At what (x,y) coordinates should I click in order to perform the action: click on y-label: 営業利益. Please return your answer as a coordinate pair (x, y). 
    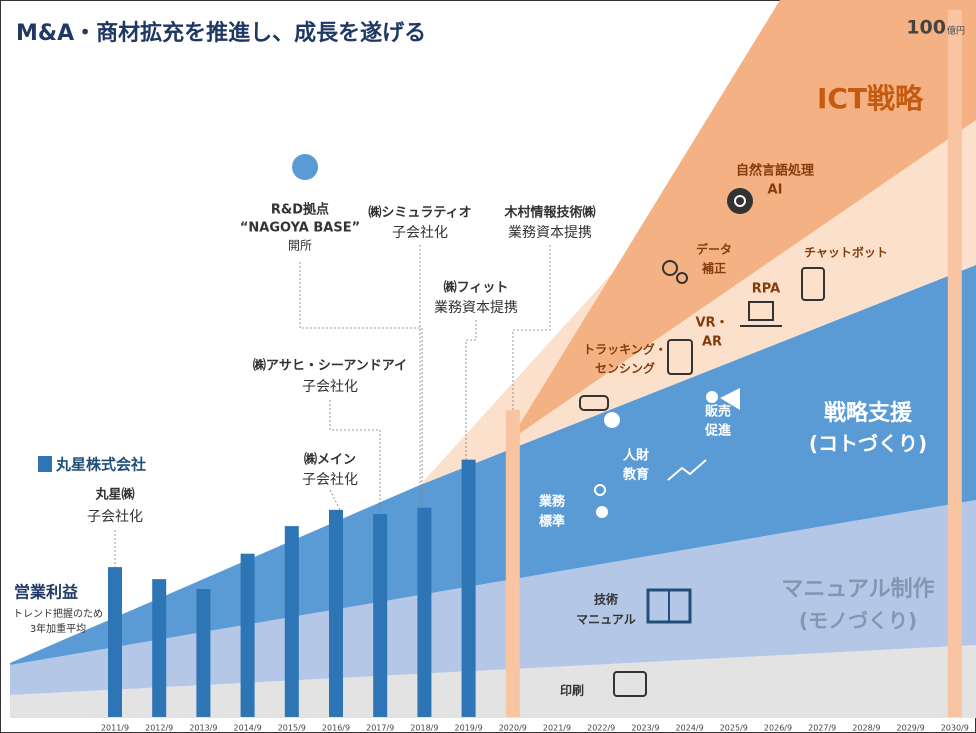
    Looking at the image, I should click on (46, 592).